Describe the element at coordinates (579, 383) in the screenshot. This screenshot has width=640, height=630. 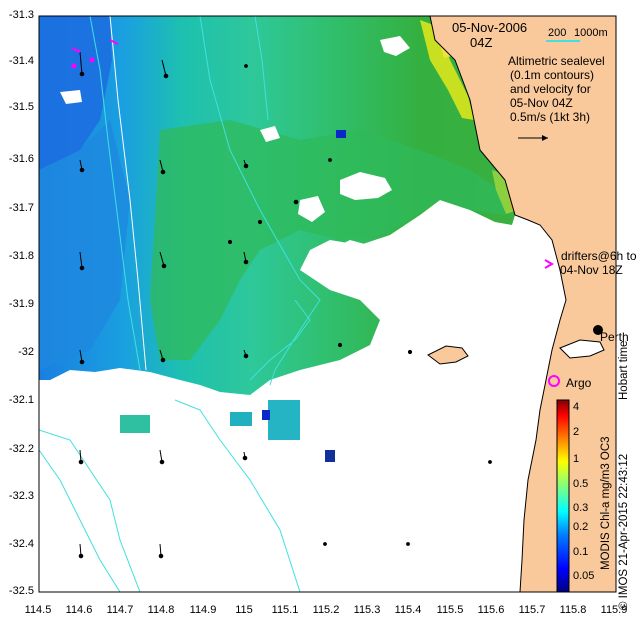
I see `argo-label: Argo` at that location.